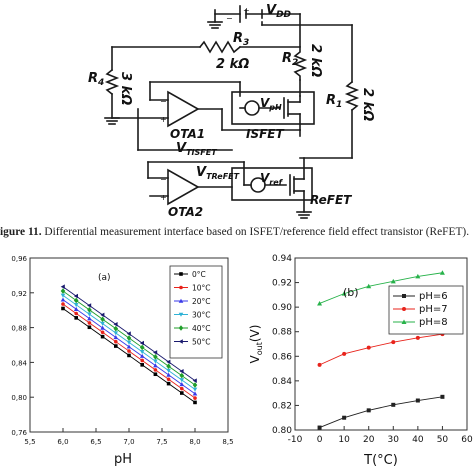  What do you see at coordinates (265, 134) in the screenshot?
I see `isfet-label: ISFET` at bounding box center [265, 134].